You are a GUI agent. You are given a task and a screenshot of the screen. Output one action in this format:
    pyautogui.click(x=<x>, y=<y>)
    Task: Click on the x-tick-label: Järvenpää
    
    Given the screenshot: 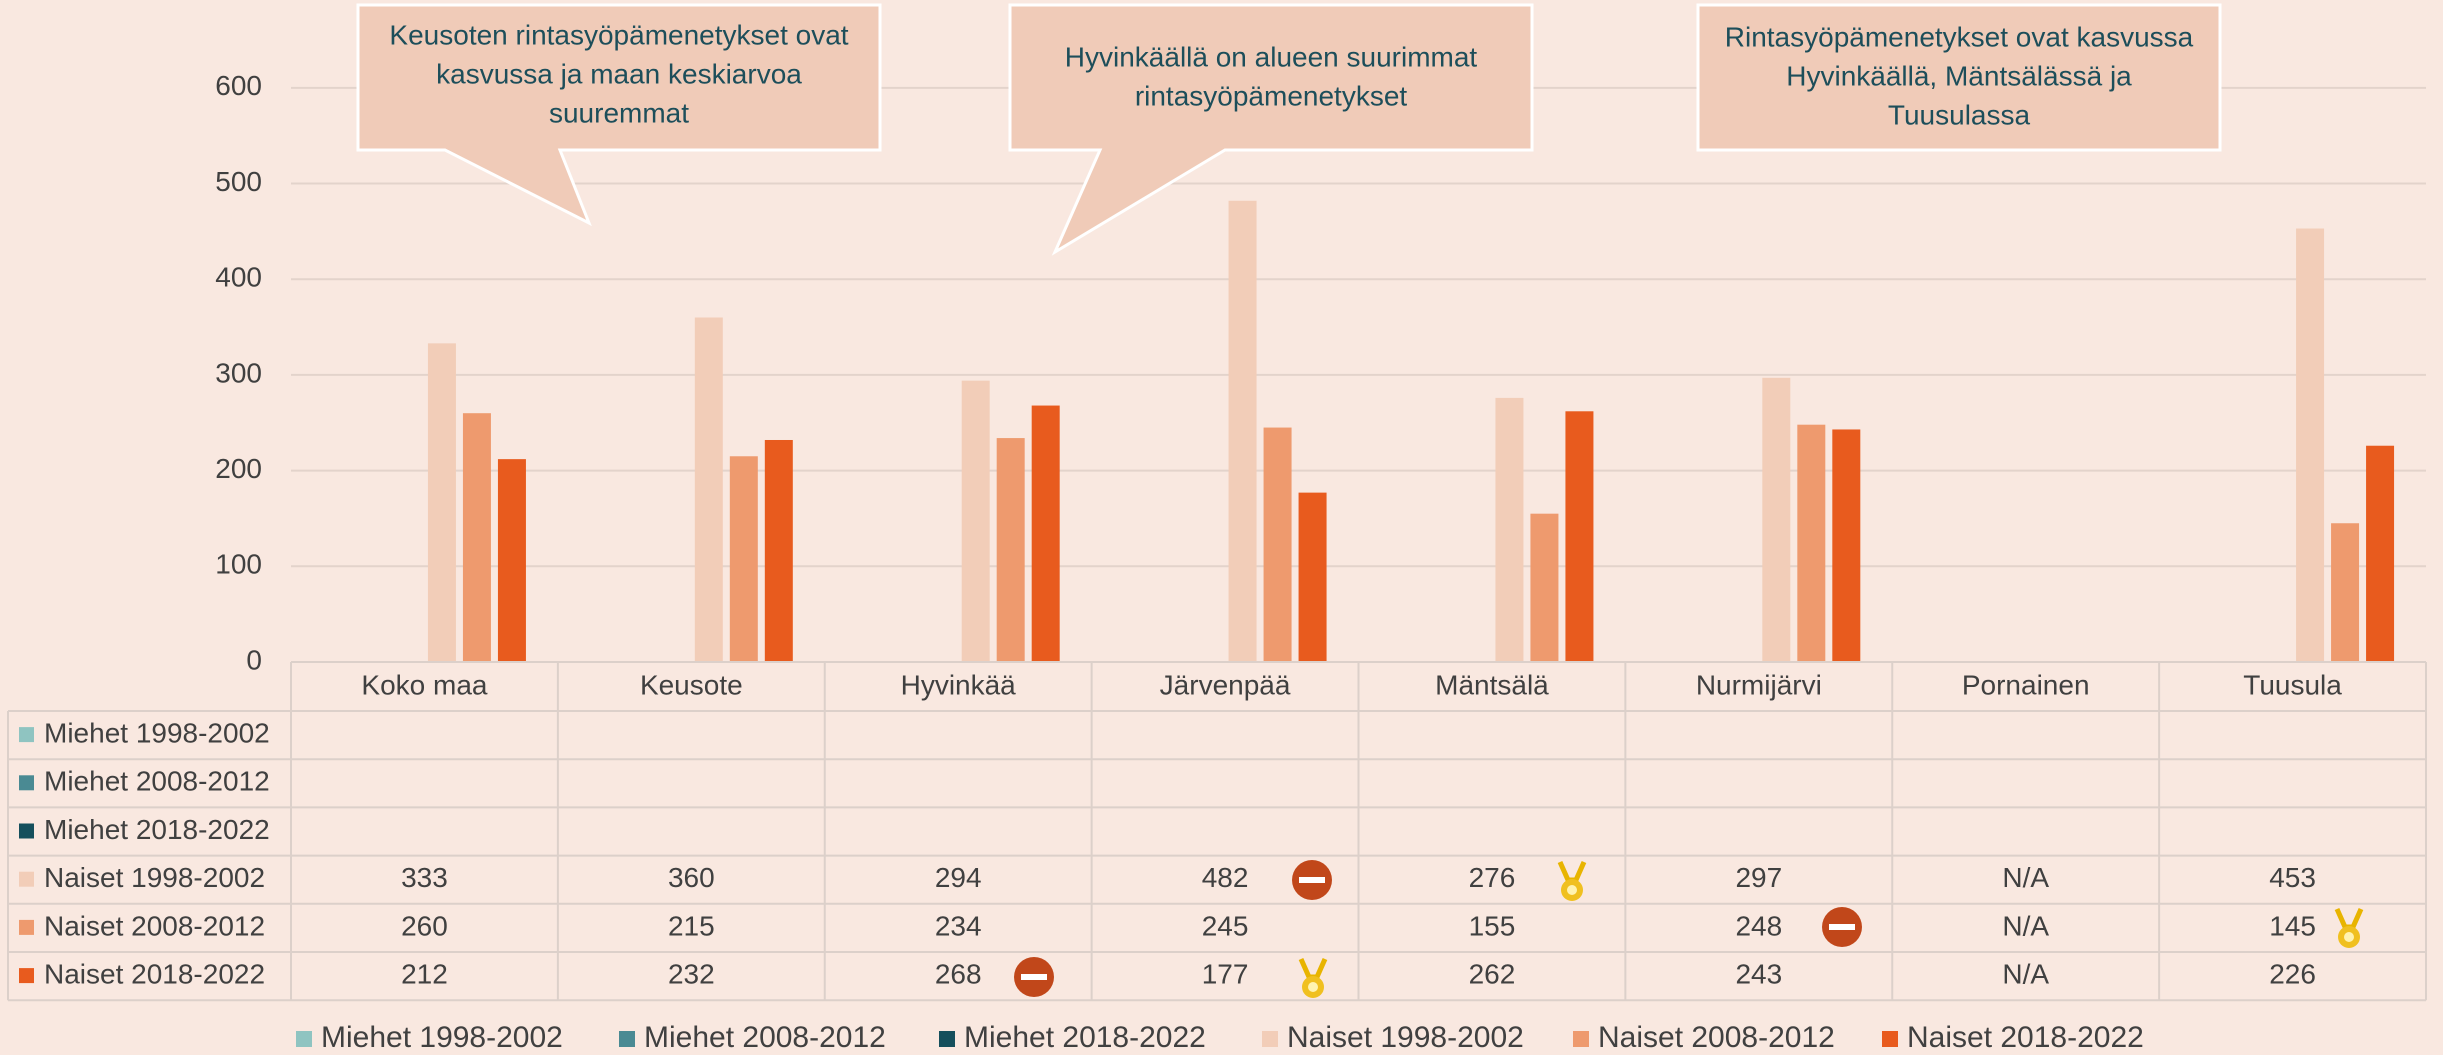 What is the action you would take?
    pyautogui.click(x=1225, y=684)
    